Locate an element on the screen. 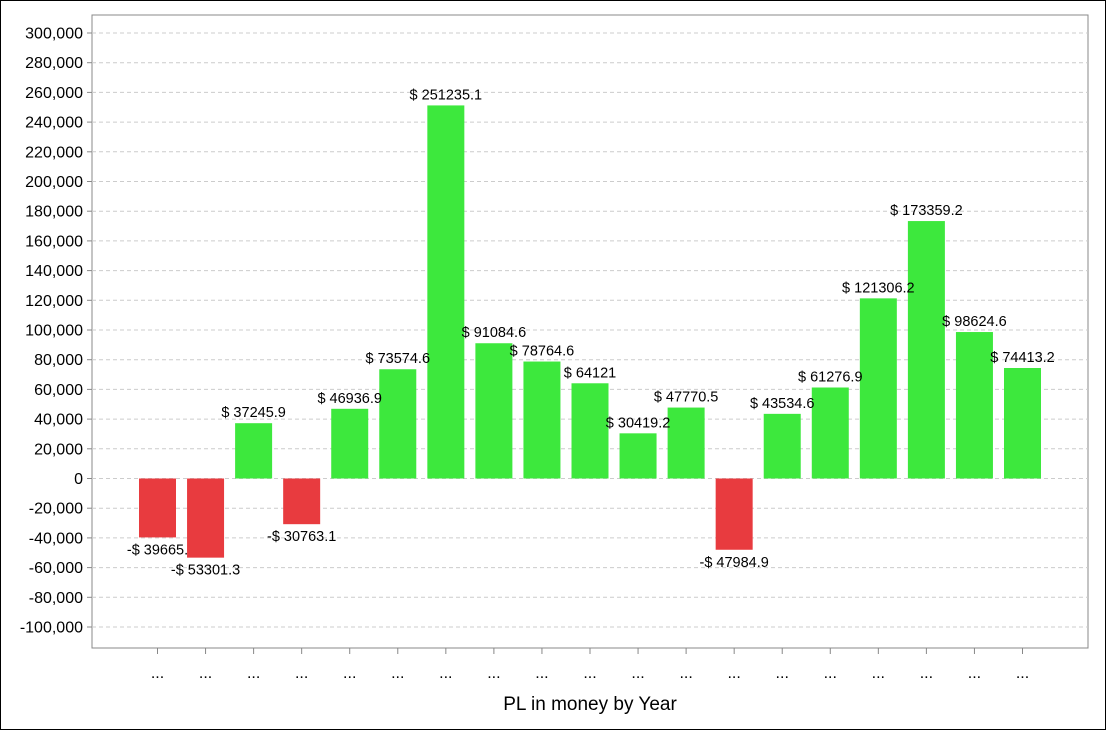 The height and width of the screenshot is (731, 1106). data-label: -$ 53301.3 is located at coordinates (205, 571).